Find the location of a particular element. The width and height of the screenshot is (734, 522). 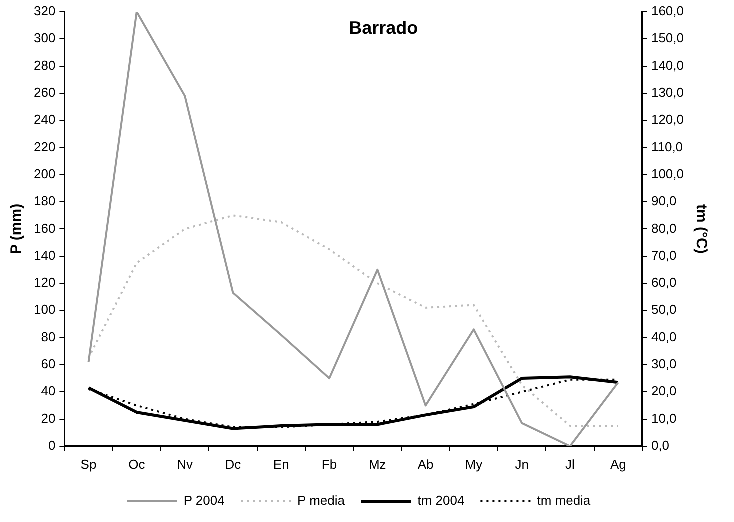

y2-tick-label: 140,0 is located at coordinates (667, 65).